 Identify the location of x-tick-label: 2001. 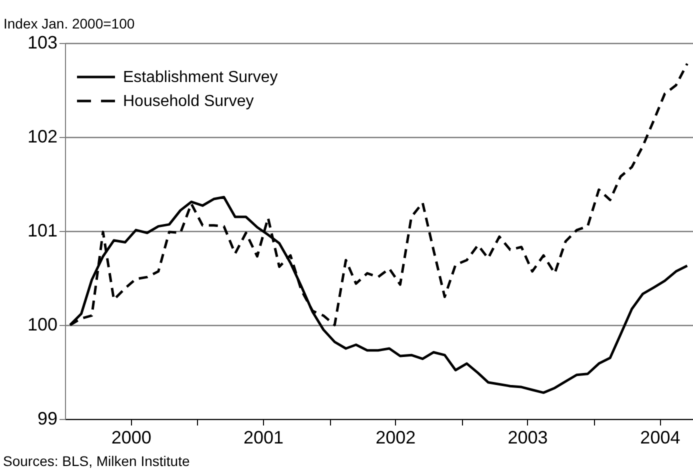
(263, 438).